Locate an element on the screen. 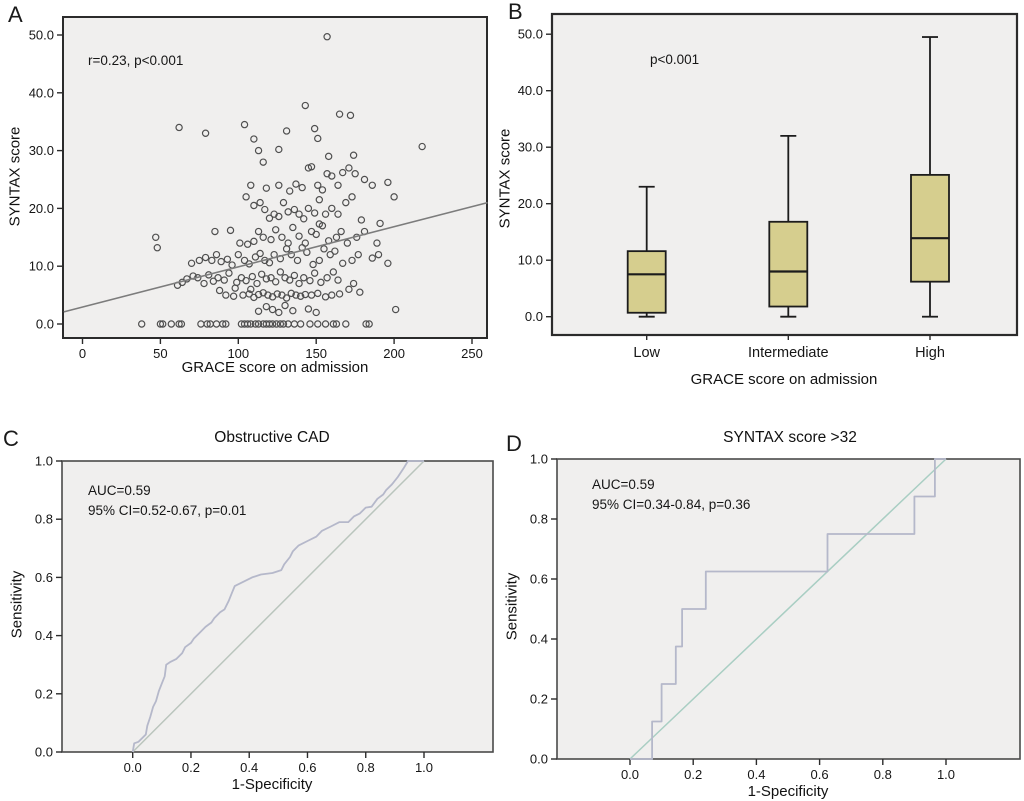 This screenshot has height=801, width=1024. x-tick-label: 250 is located at coordinates (472, 353).